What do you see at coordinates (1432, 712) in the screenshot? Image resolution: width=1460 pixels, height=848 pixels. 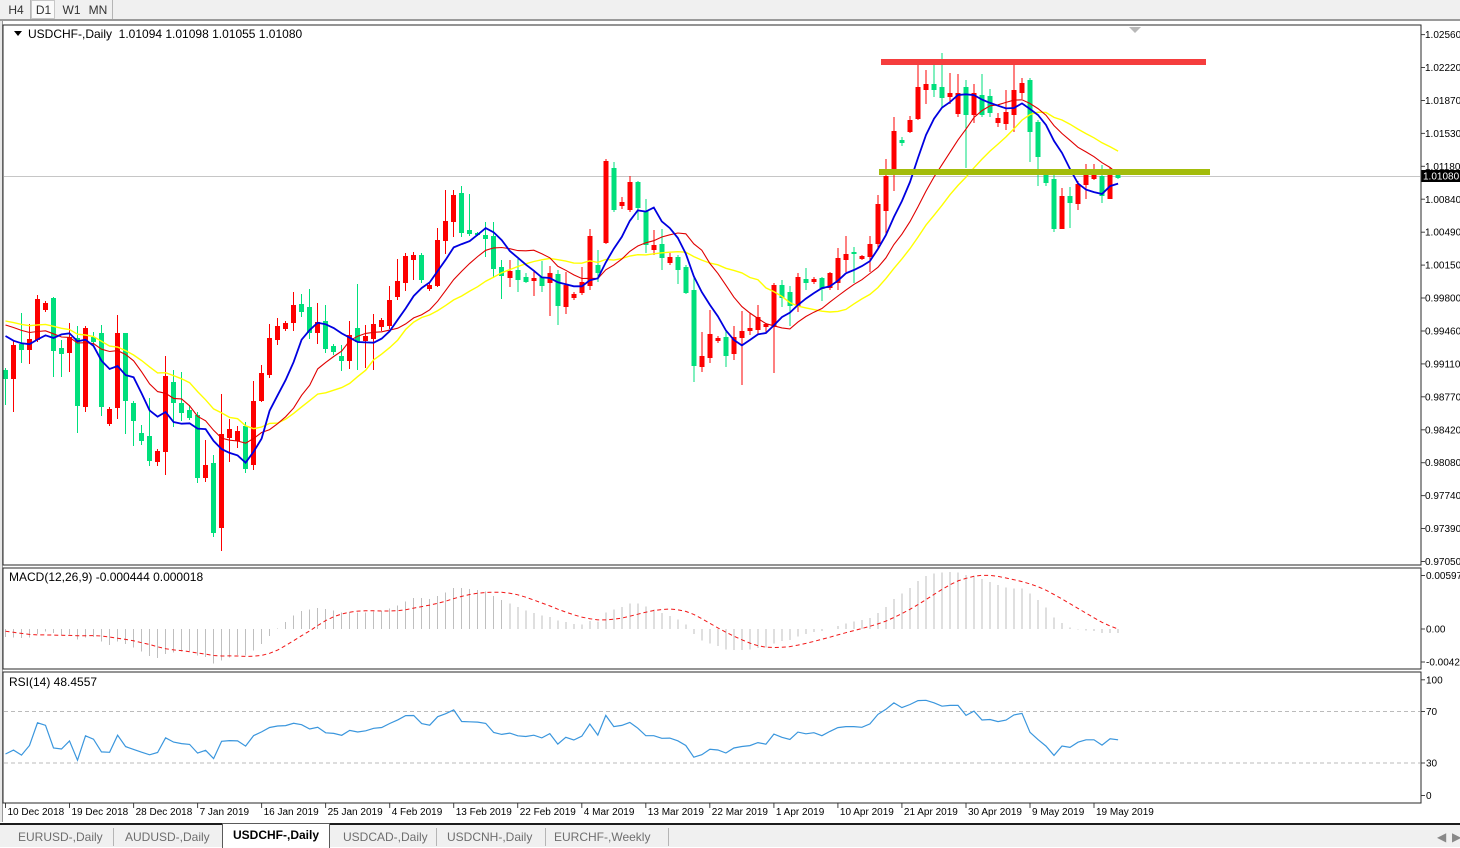 I see `svg-text: 70` at bounding box center [1432, 712].